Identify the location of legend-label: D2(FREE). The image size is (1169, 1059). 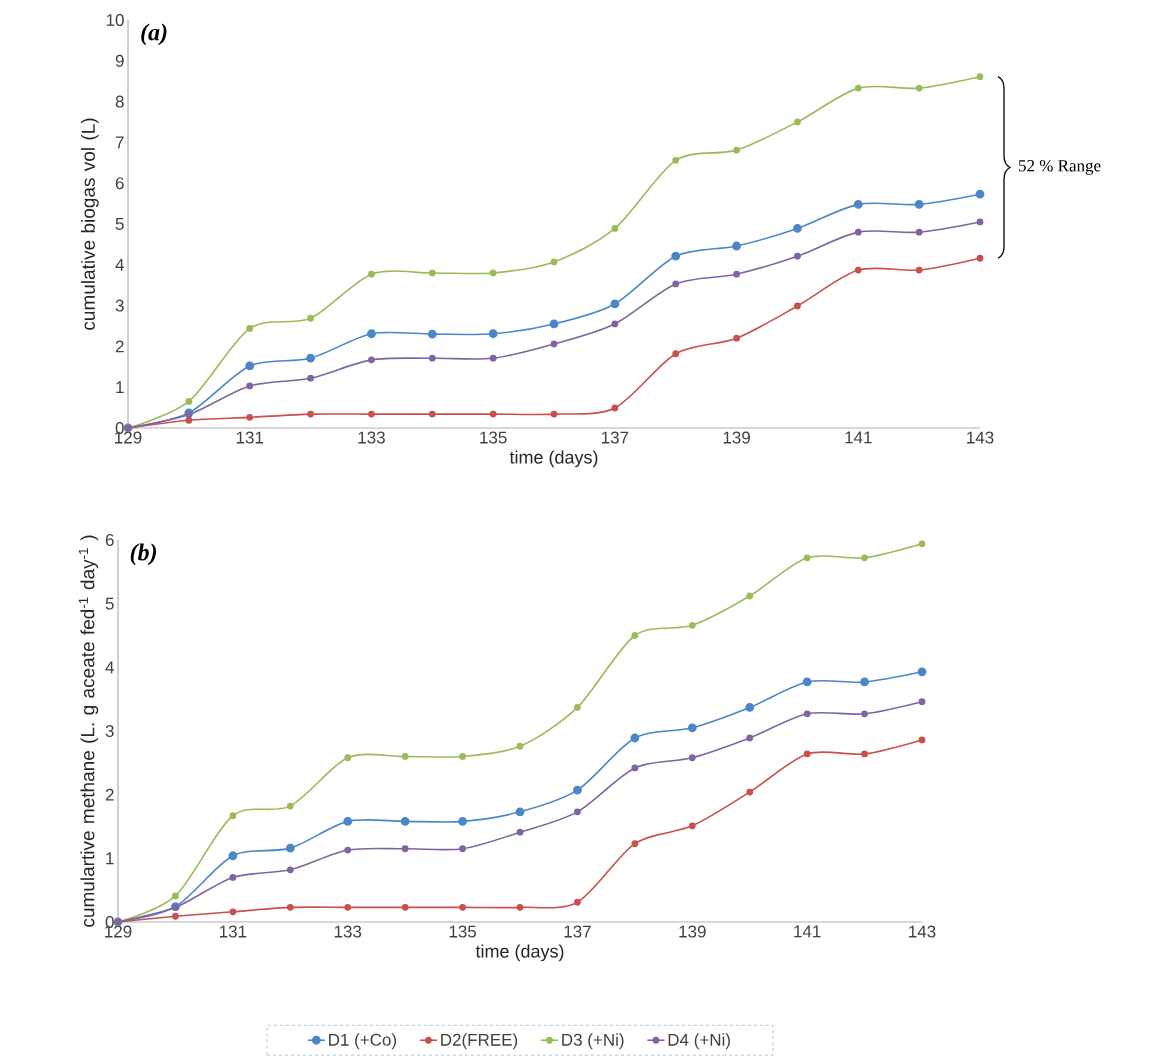
(479, 1041).